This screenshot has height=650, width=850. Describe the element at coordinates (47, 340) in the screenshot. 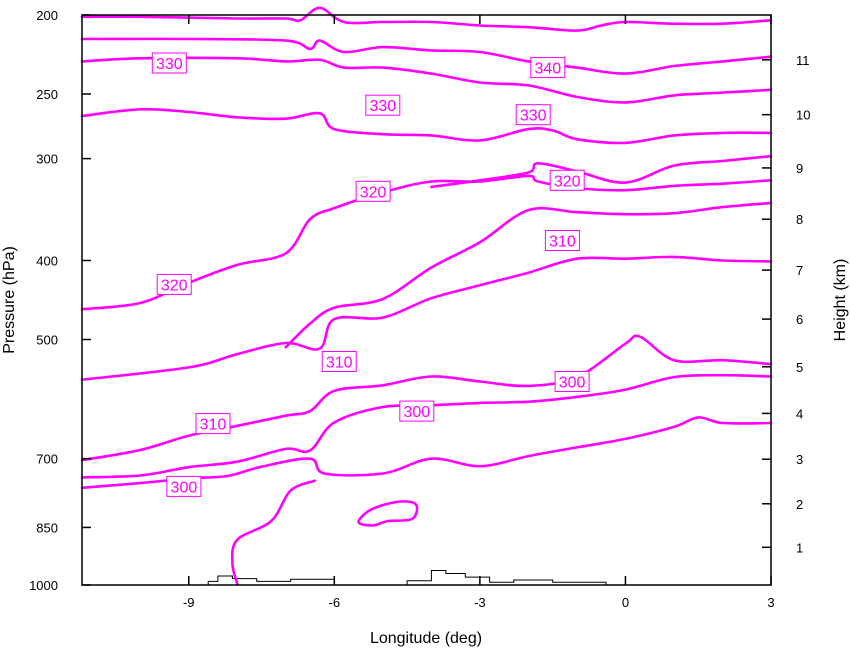

I see `pressure-tick-label: 500` at that location.